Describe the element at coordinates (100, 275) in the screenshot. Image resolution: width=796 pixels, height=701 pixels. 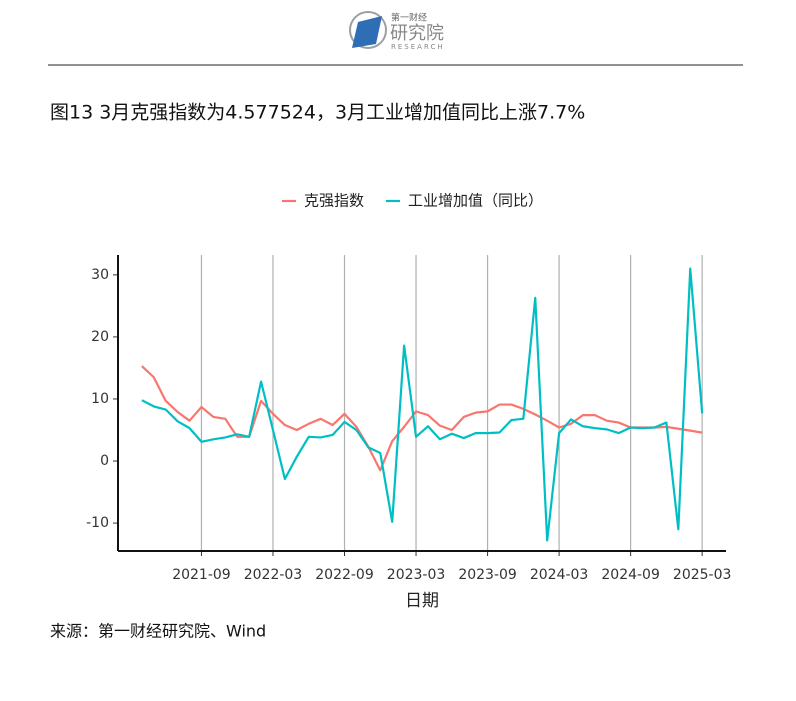
I see `y-tick-label: 30` at that location.